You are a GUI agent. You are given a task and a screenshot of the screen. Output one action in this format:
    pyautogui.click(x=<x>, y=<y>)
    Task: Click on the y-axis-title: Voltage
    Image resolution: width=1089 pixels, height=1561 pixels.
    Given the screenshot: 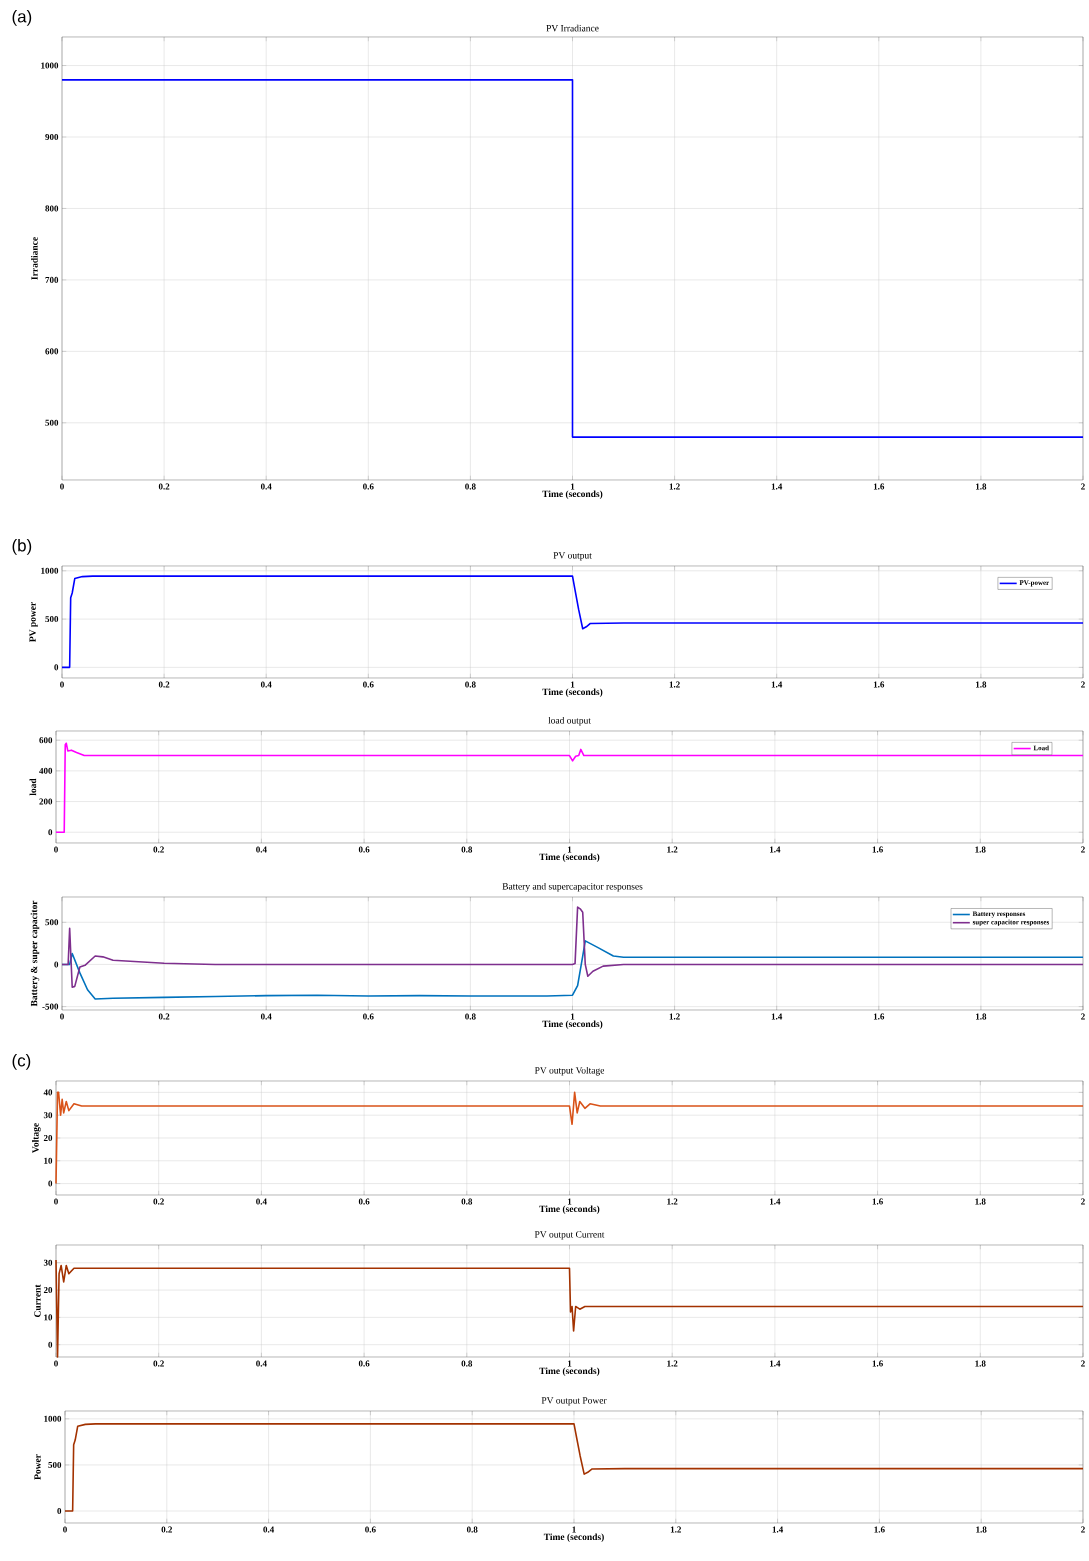 What is the action you would take?
    pyautogui.click(x=36, y=1138)
    